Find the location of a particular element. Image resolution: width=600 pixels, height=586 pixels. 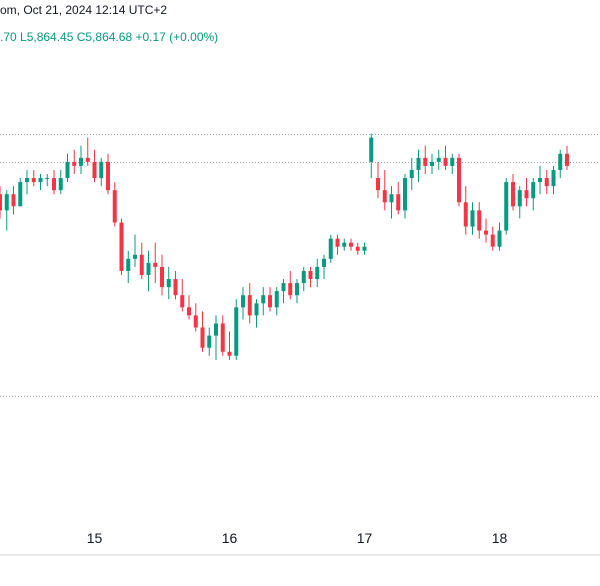

x-tick-label: 16 is located at coordinates (230, 538).